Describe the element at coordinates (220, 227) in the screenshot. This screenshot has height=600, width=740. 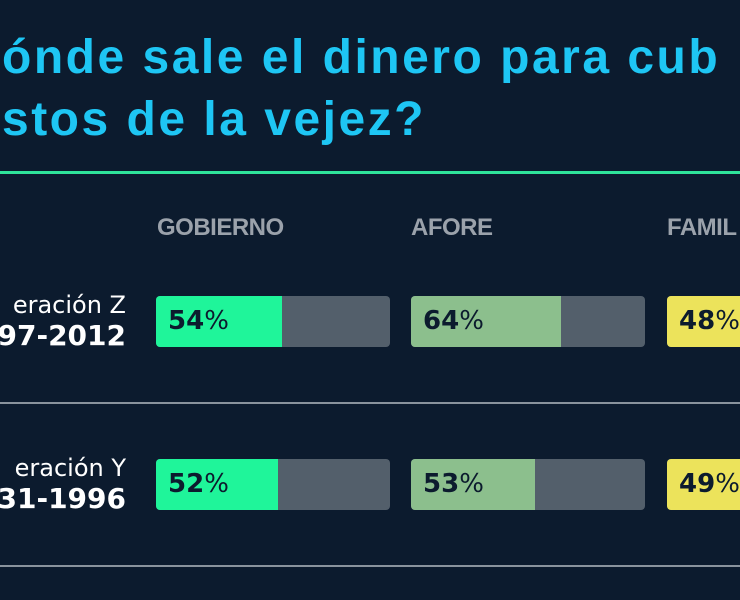
I see `column-header-gobierno: GOBIERNO` at that location.